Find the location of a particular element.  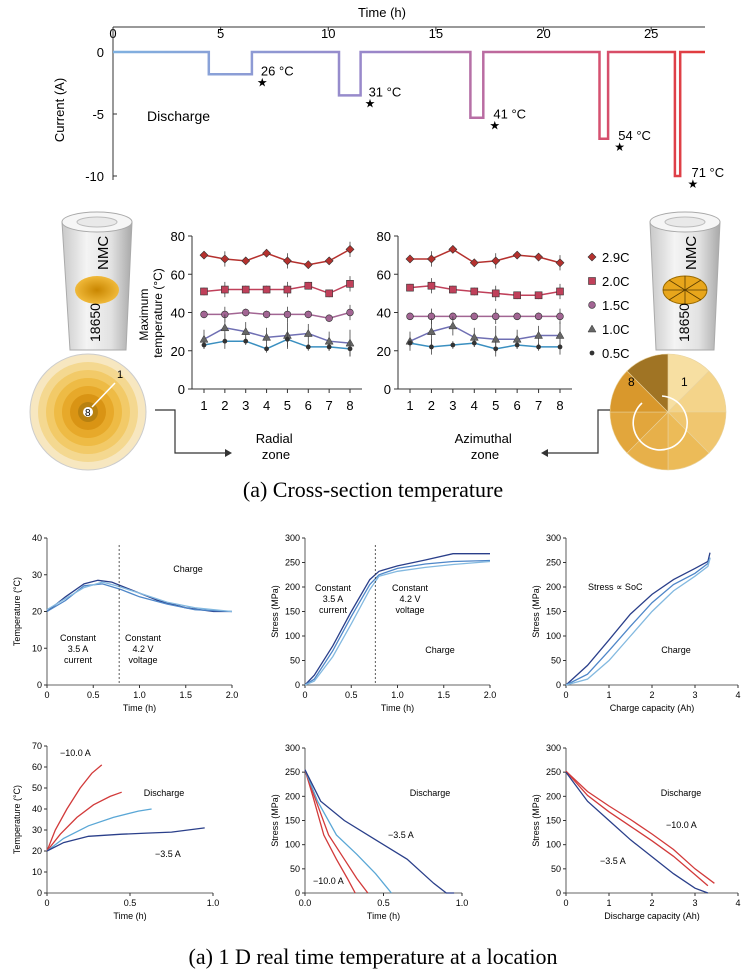

xtick-label: 2 is located at coordinates (651, 695).